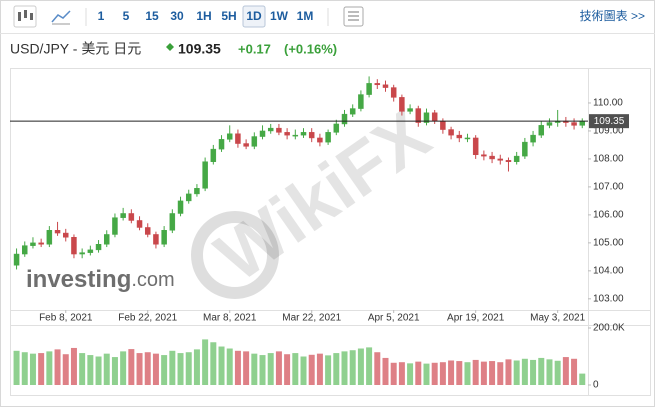 The width and height of the screenshot is (655, 407). Describe the element at coordinates (612, 16) in the screenshot. I see `chart-link: 技術圖表 >>` at that location.